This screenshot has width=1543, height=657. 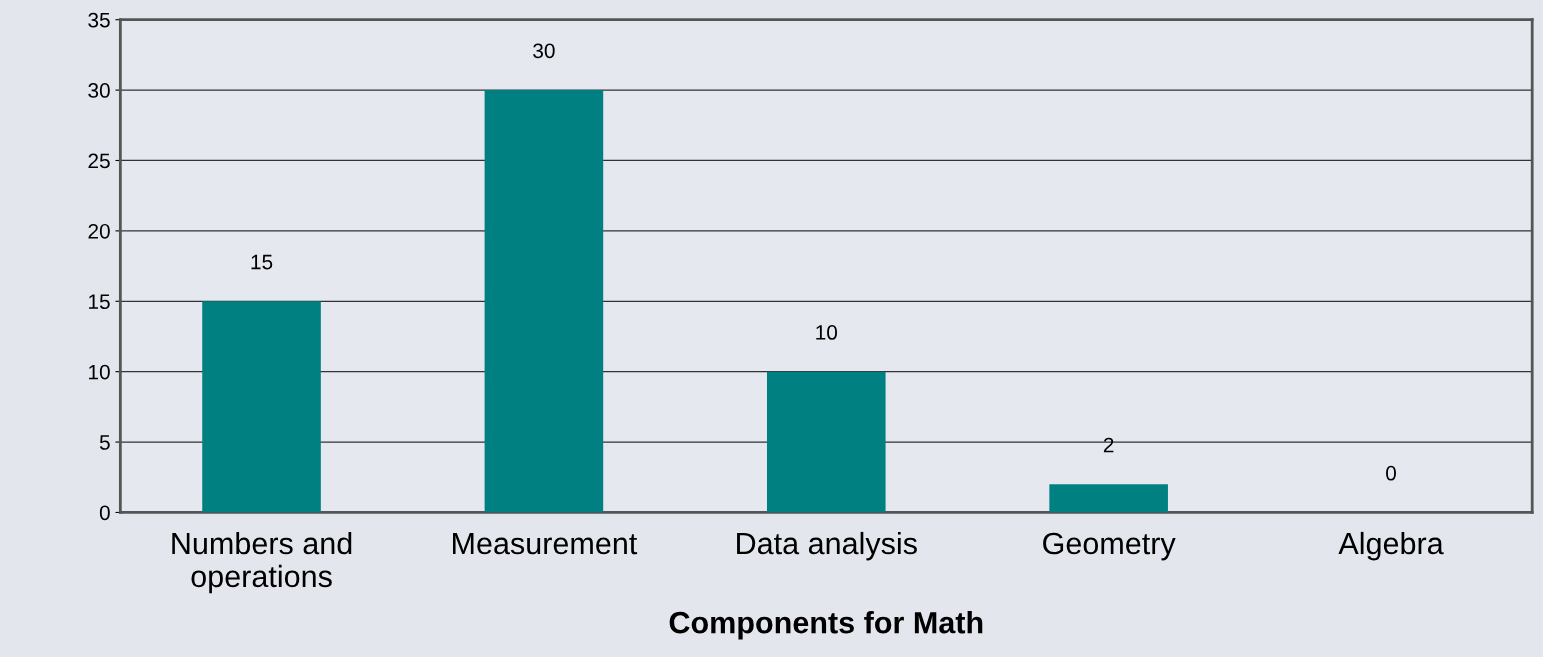 I want to click on y-tick-label: 15, so click(x=99, y=302).